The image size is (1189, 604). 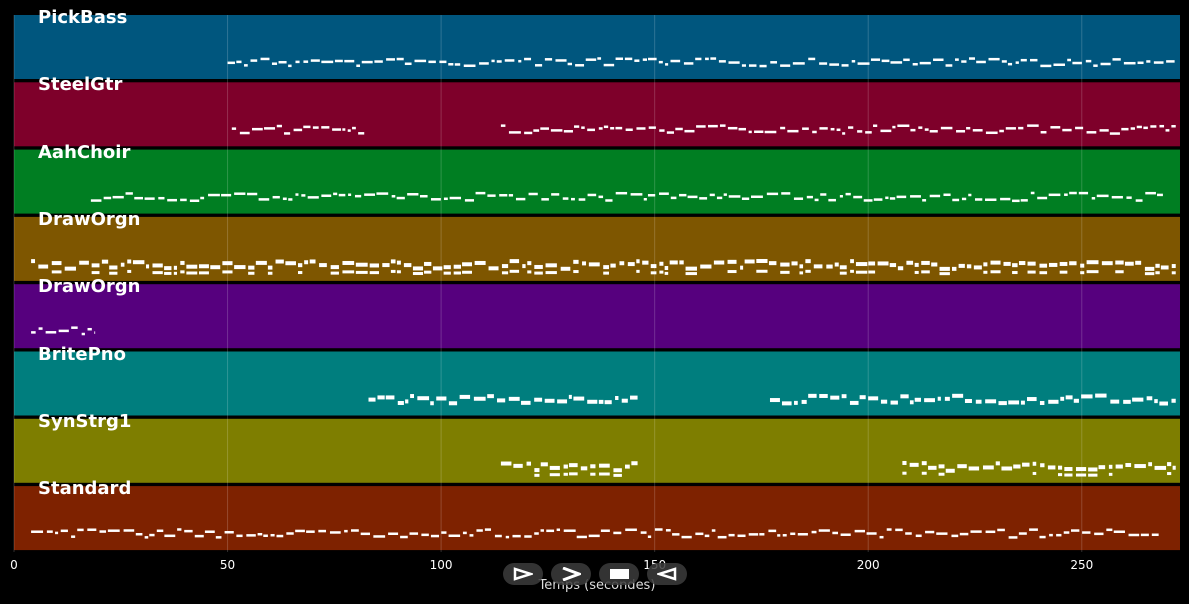 What do you see at coordinates (772, 399) in the screenshot?
I see `track-notes` at bounding box center [772, 399].